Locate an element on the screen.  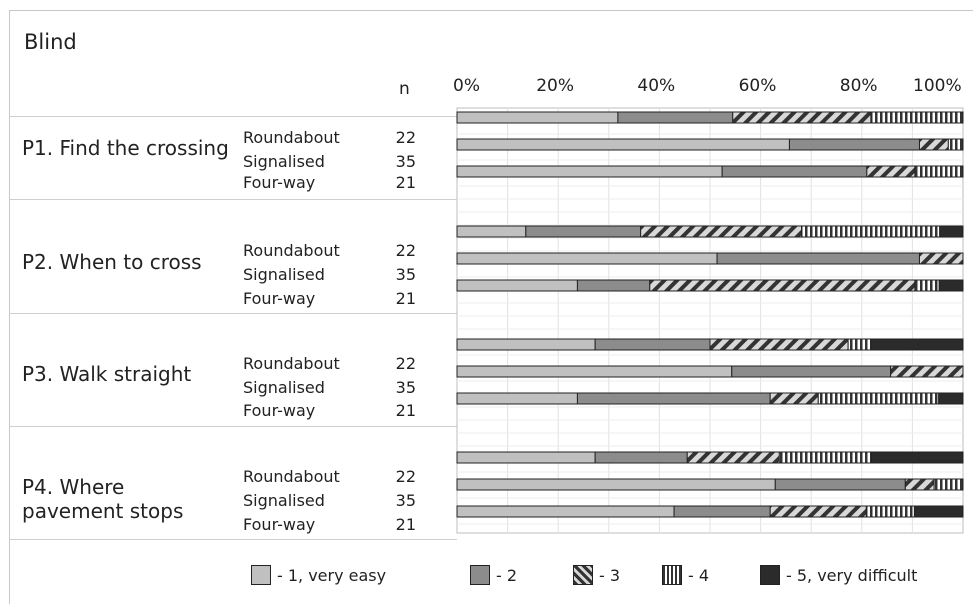
n-column-header: n is located at coordinates (404, 89).